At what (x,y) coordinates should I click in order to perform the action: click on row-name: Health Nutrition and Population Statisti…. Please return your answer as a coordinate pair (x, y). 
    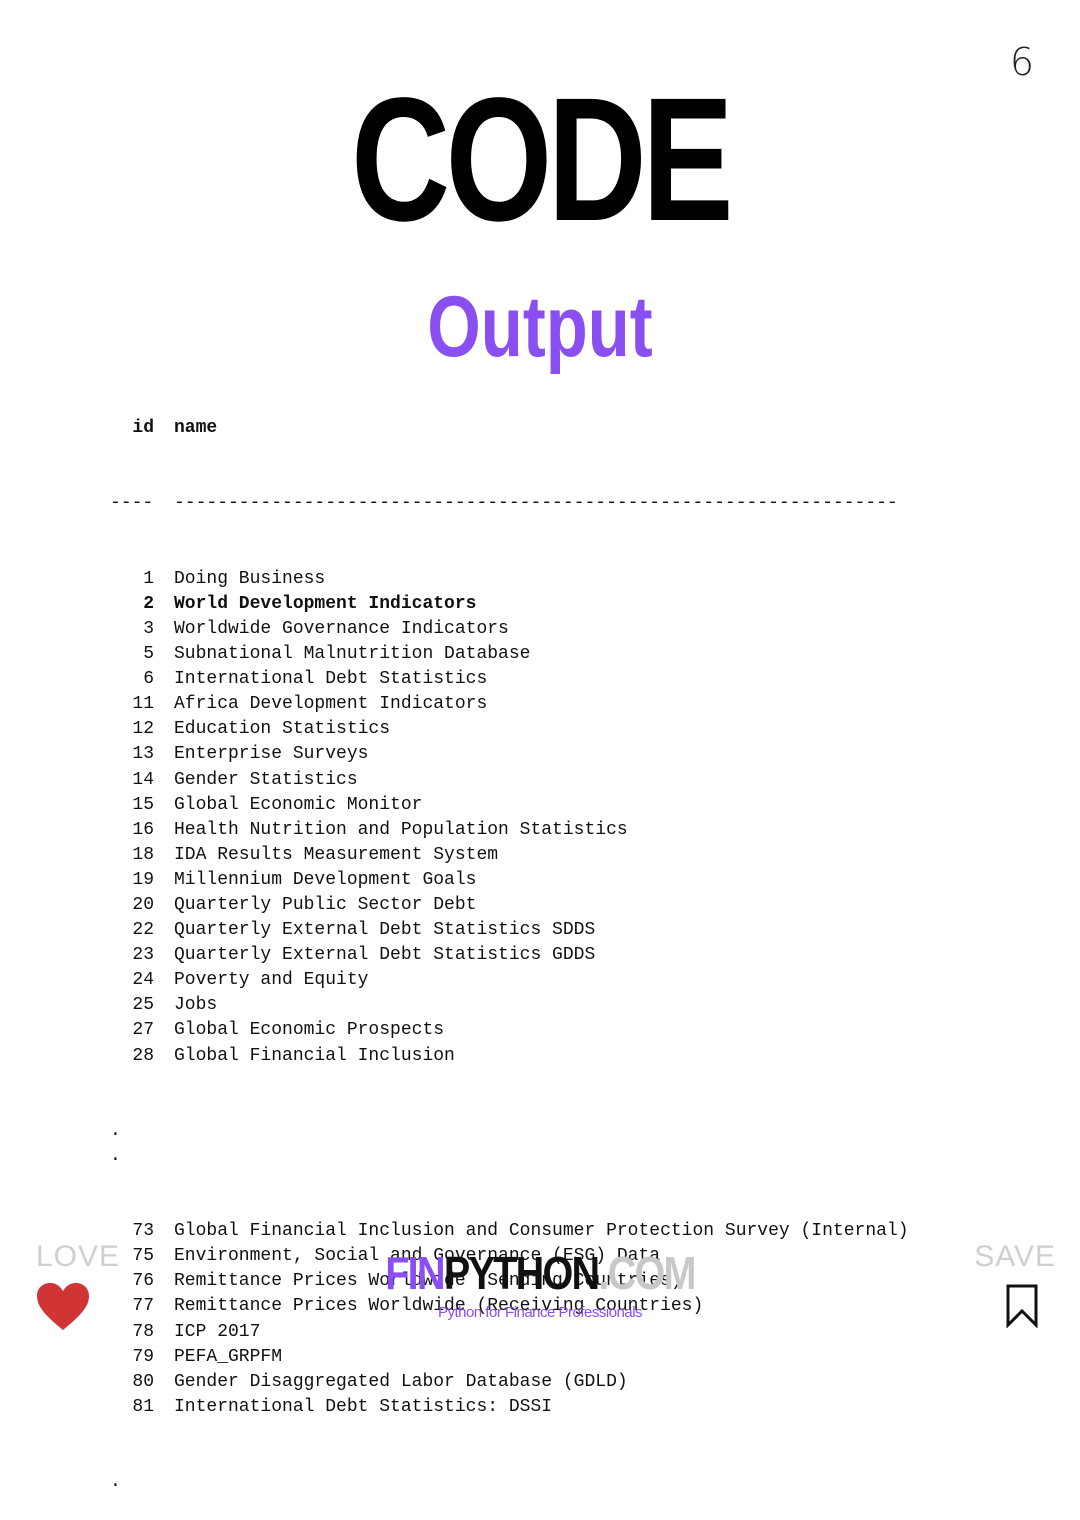
    Looking at the image, I should click on (401, 829).